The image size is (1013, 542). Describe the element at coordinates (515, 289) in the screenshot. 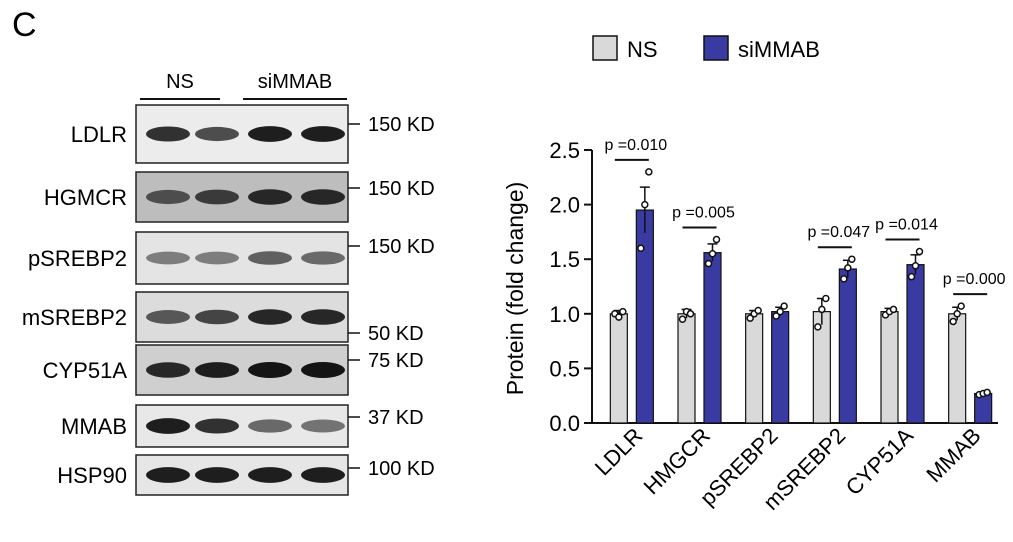

I see `y-axis-label: Protein (fold change)` at that location.